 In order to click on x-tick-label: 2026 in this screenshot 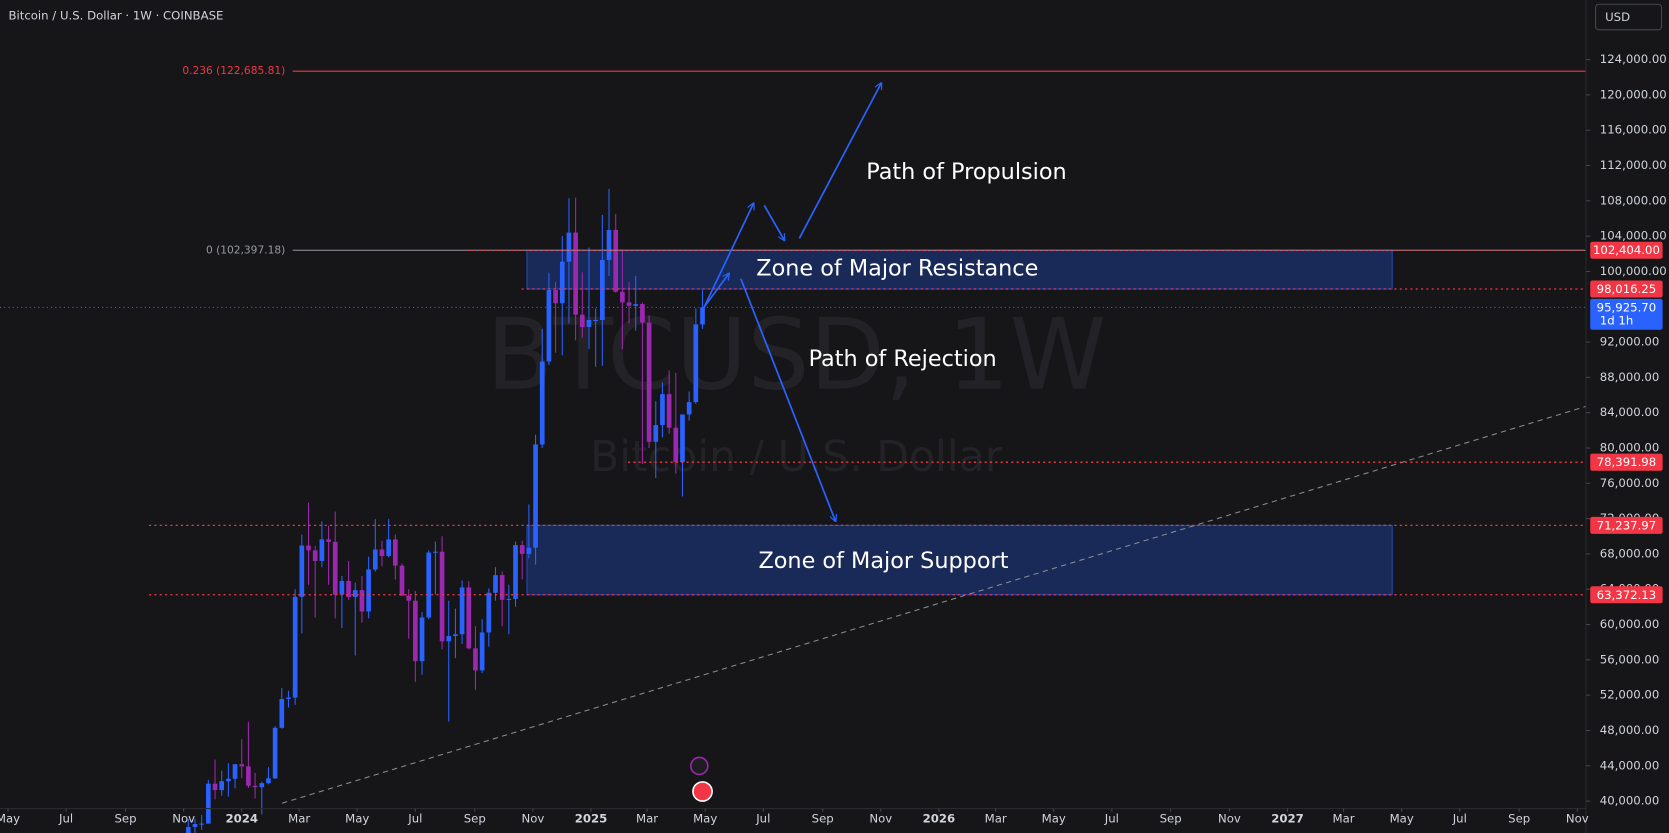, I will do `click(939, 819)`.